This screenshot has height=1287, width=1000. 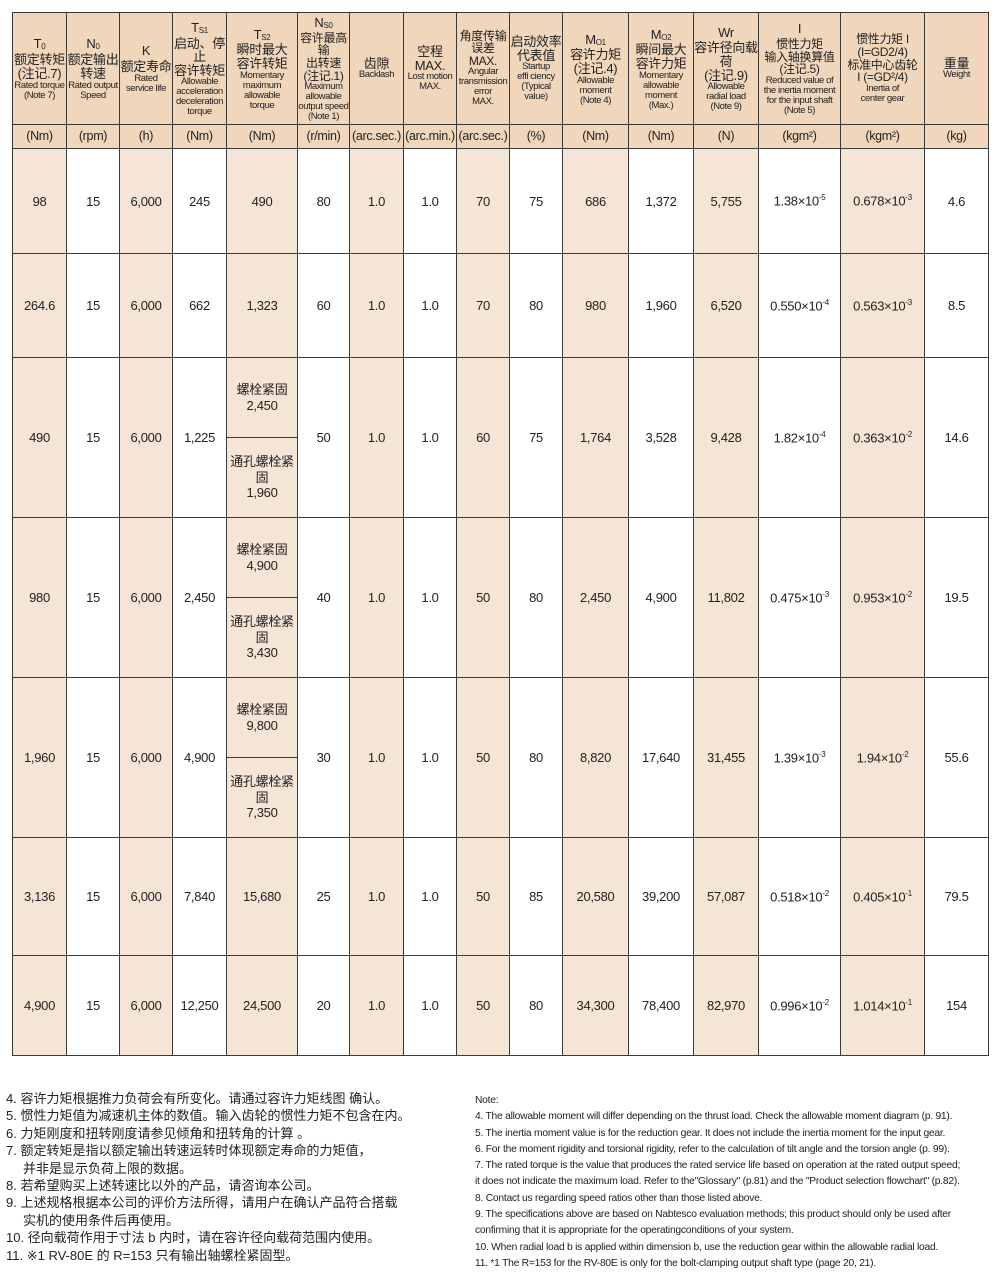 I want to click on table-cell: 60, so click(x=323, y=305).